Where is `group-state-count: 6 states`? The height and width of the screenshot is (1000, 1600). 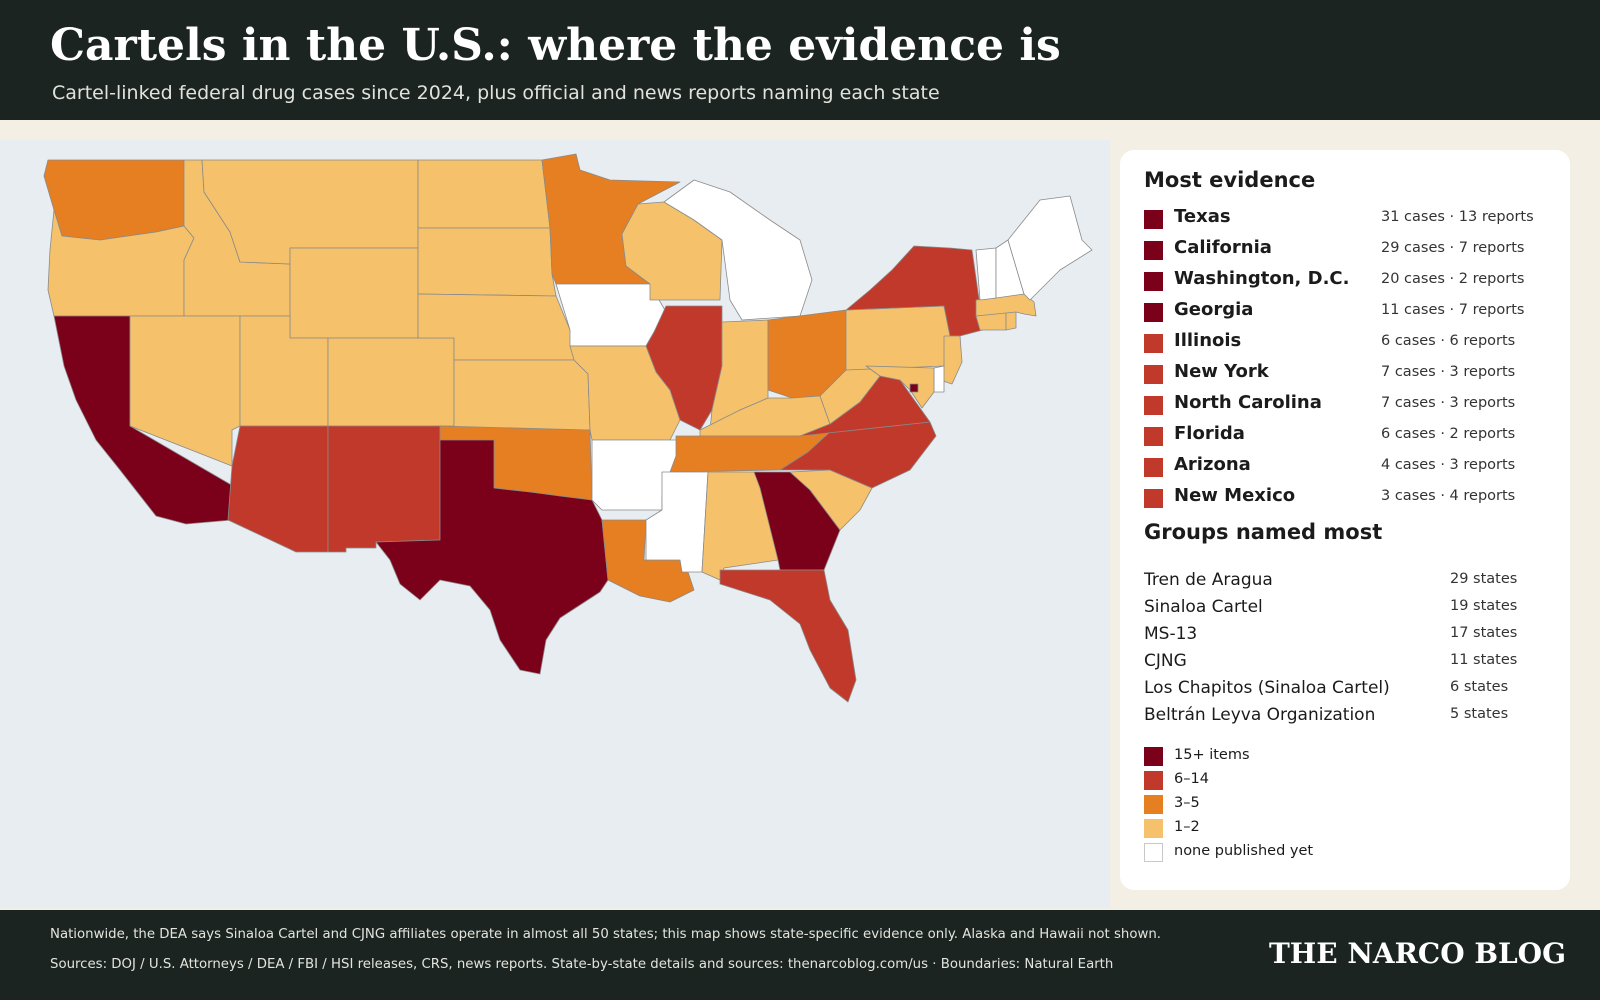
group-state-count: 6 states is located at coordinates (1479, 687).